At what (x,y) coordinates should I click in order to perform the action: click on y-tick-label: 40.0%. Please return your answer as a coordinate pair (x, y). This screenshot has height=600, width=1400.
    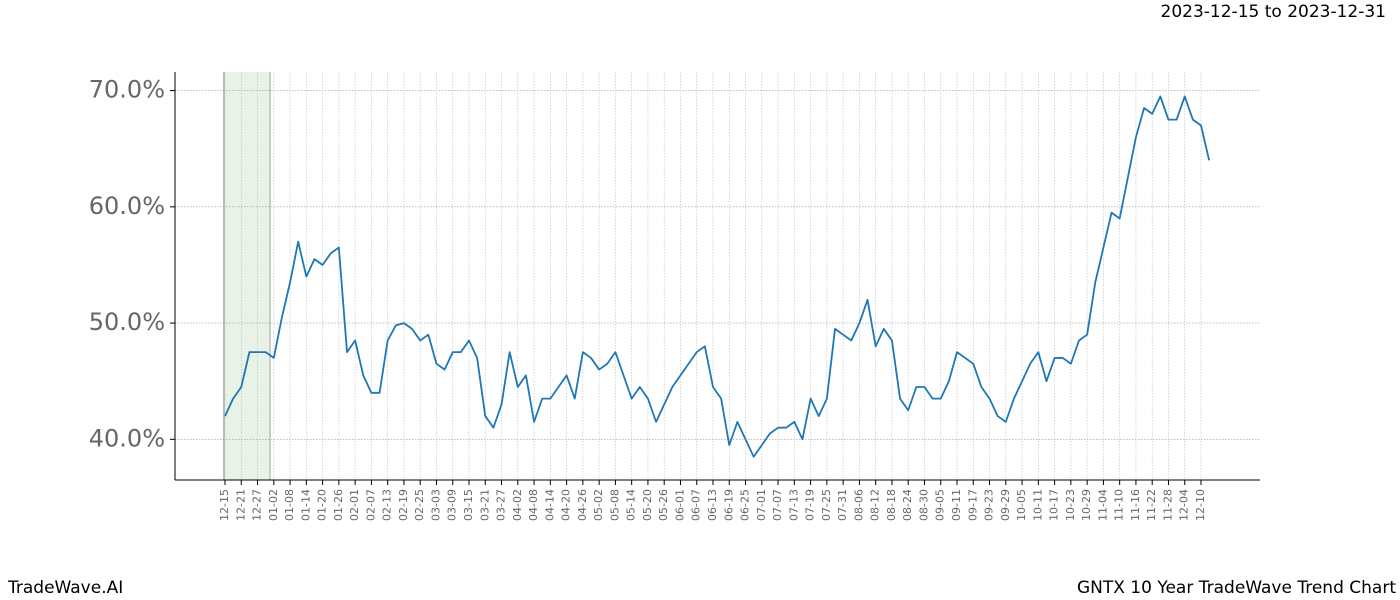
    Looking at the image, I should click on (127, 438).